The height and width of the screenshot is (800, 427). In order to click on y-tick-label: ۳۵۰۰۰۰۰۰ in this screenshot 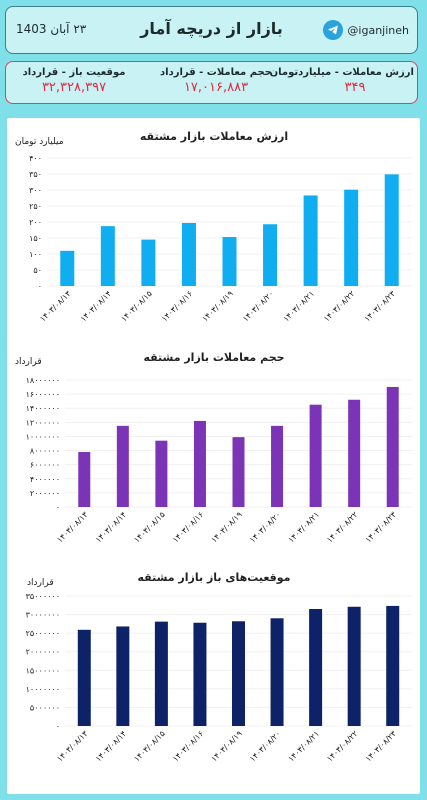, I will do `click(43, 596)`.